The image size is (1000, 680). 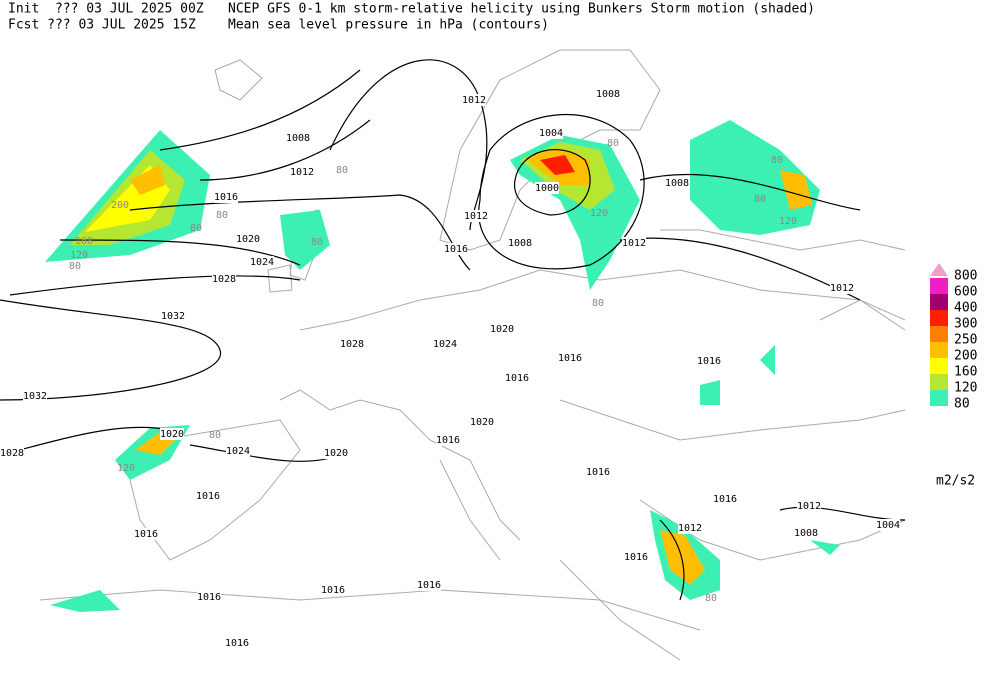 What do you see at coordinates (84, 241) in the screenshot?
I see `helicity-label: 160` at bounding box center [84, 241].